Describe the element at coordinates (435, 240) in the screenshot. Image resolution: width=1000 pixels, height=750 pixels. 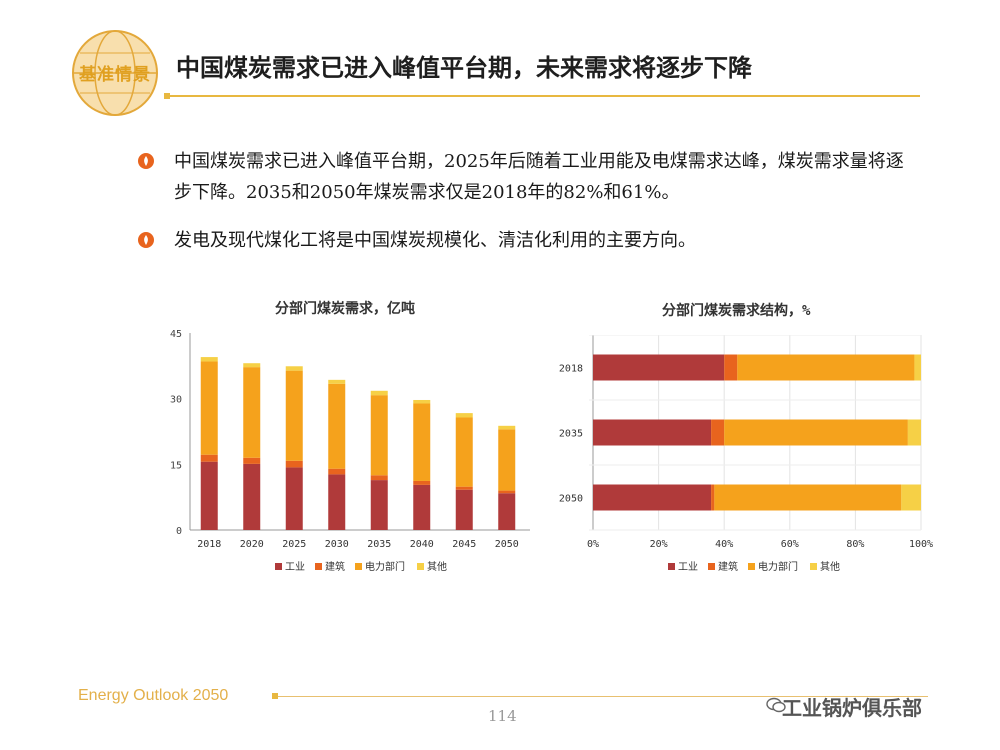
I see `bullet-text: 发电及现代煤化工将是中国煤炭规模化、清洁化利用的主要方向。` at that location.